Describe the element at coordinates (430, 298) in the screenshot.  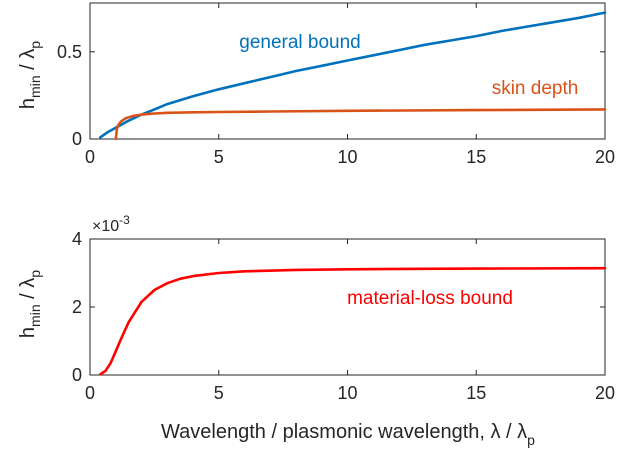
I see `series-label: material-loss bound` at that location.